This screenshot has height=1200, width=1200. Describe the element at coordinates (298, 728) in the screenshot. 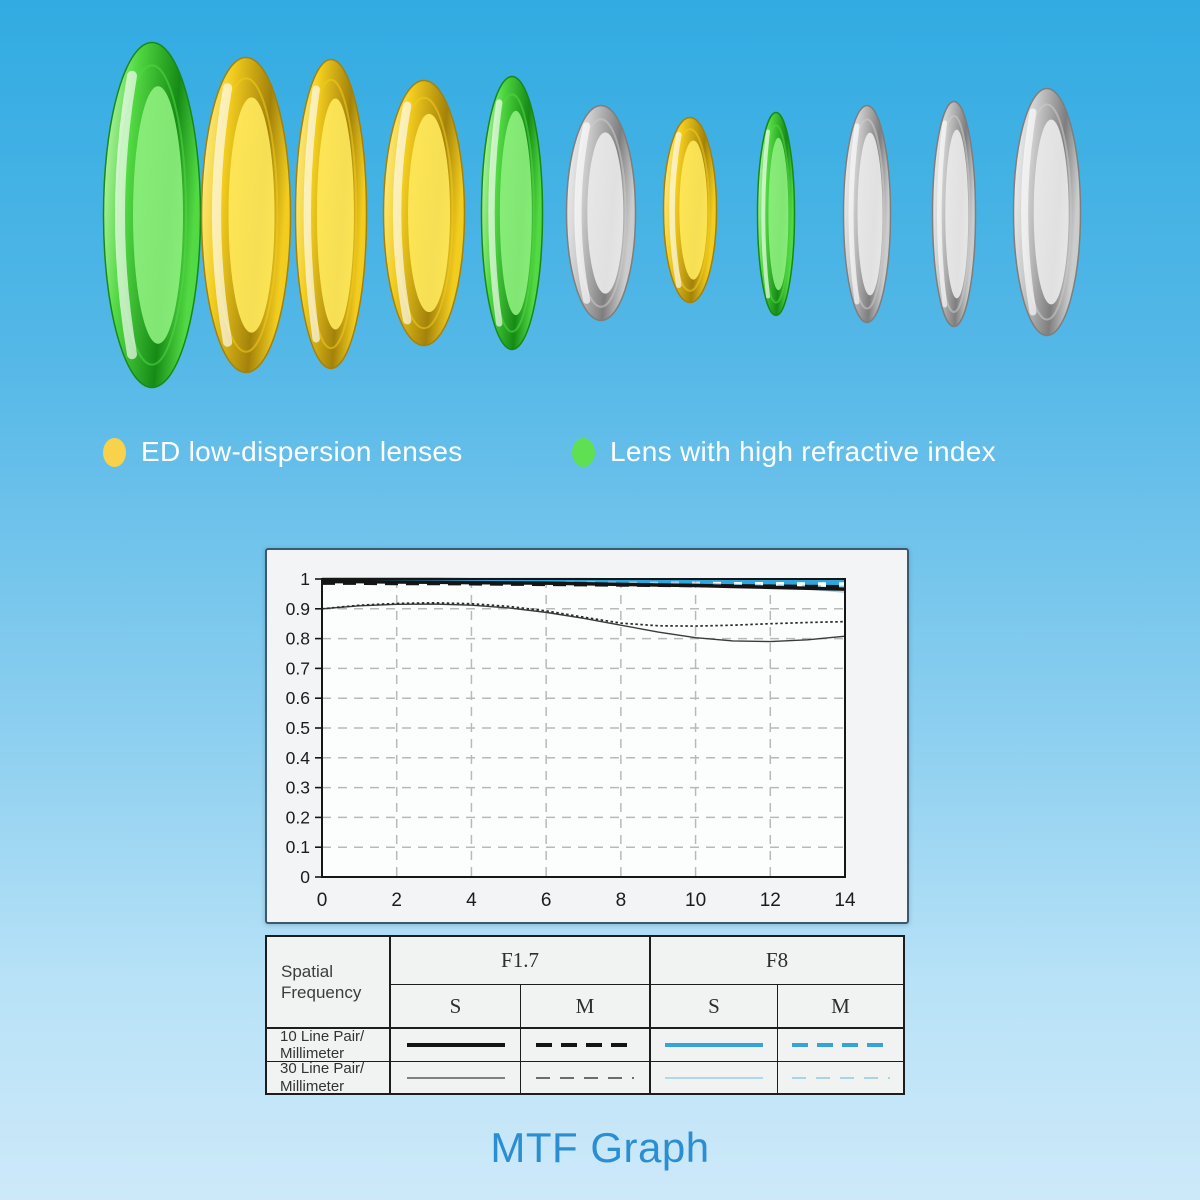

I see `y-tick-label: 0.5` at that location.